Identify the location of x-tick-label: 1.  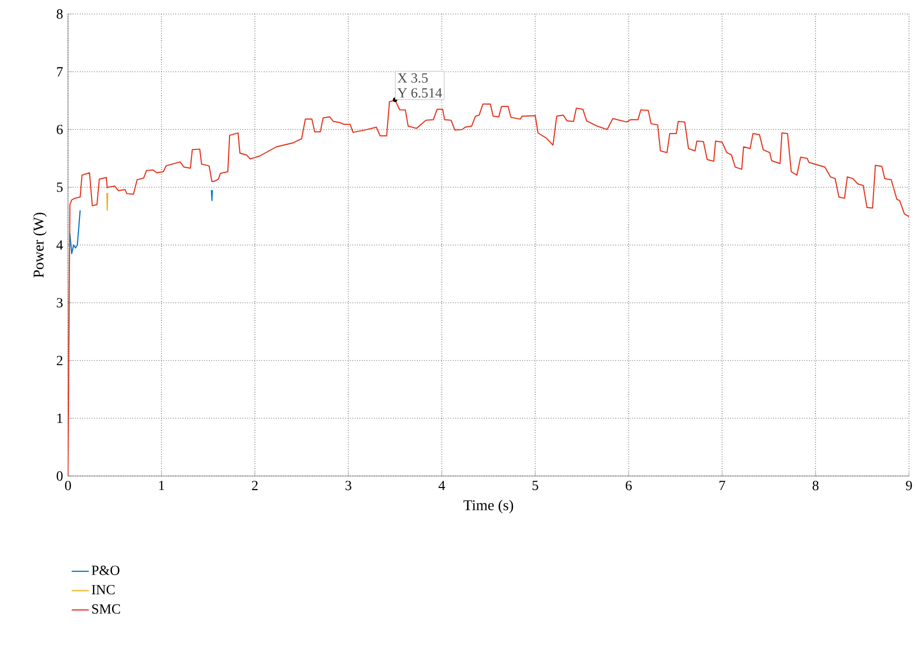
(161, 485).